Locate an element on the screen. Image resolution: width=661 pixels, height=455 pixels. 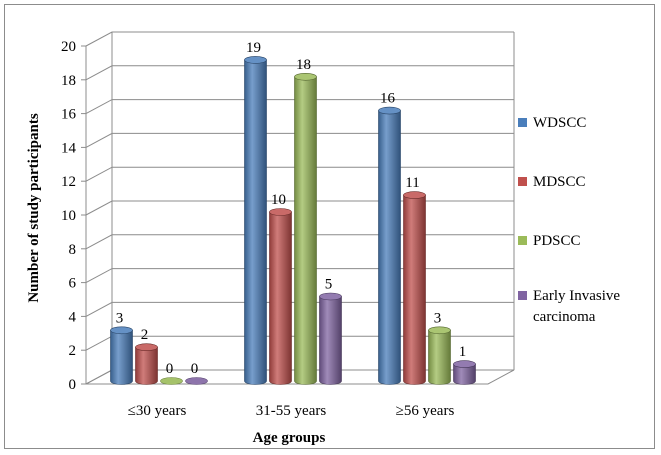
y-axis-ticks: 0 2 4 6 8 10 12 14 16 18 20 is located at coordinates (73, 216).